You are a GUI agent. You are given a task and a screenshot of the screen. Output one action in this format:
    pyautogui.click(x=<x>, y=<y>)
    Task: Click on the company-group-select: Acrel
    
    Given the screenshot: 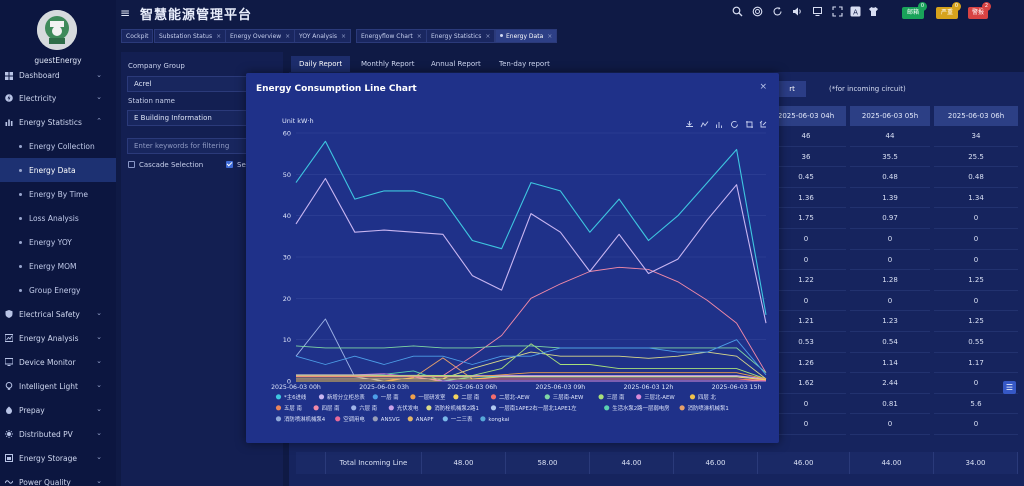 What is the action you would take?
    pyautogui.click(x=202, y=84)
    